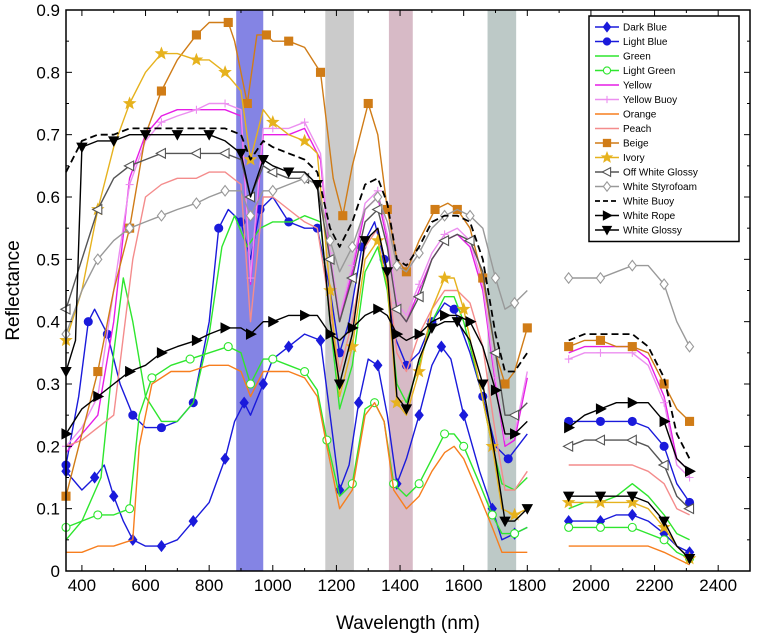  I want to click on legend-item-white-rope: White Rope, so click(635, 216).